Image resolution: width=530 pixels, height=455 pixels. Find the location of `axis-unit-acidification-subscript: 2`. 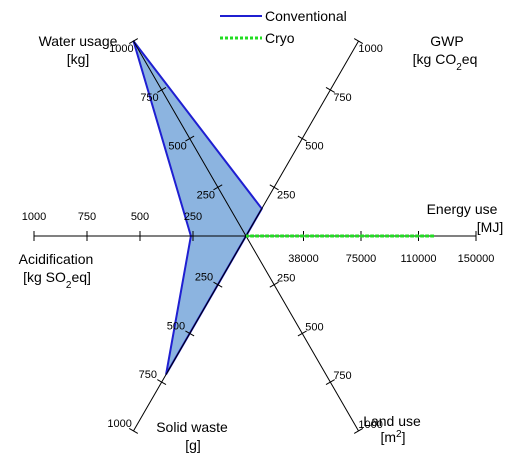

axis-unit-acidification-subscript: 2 is located at coordinates (69, 285).